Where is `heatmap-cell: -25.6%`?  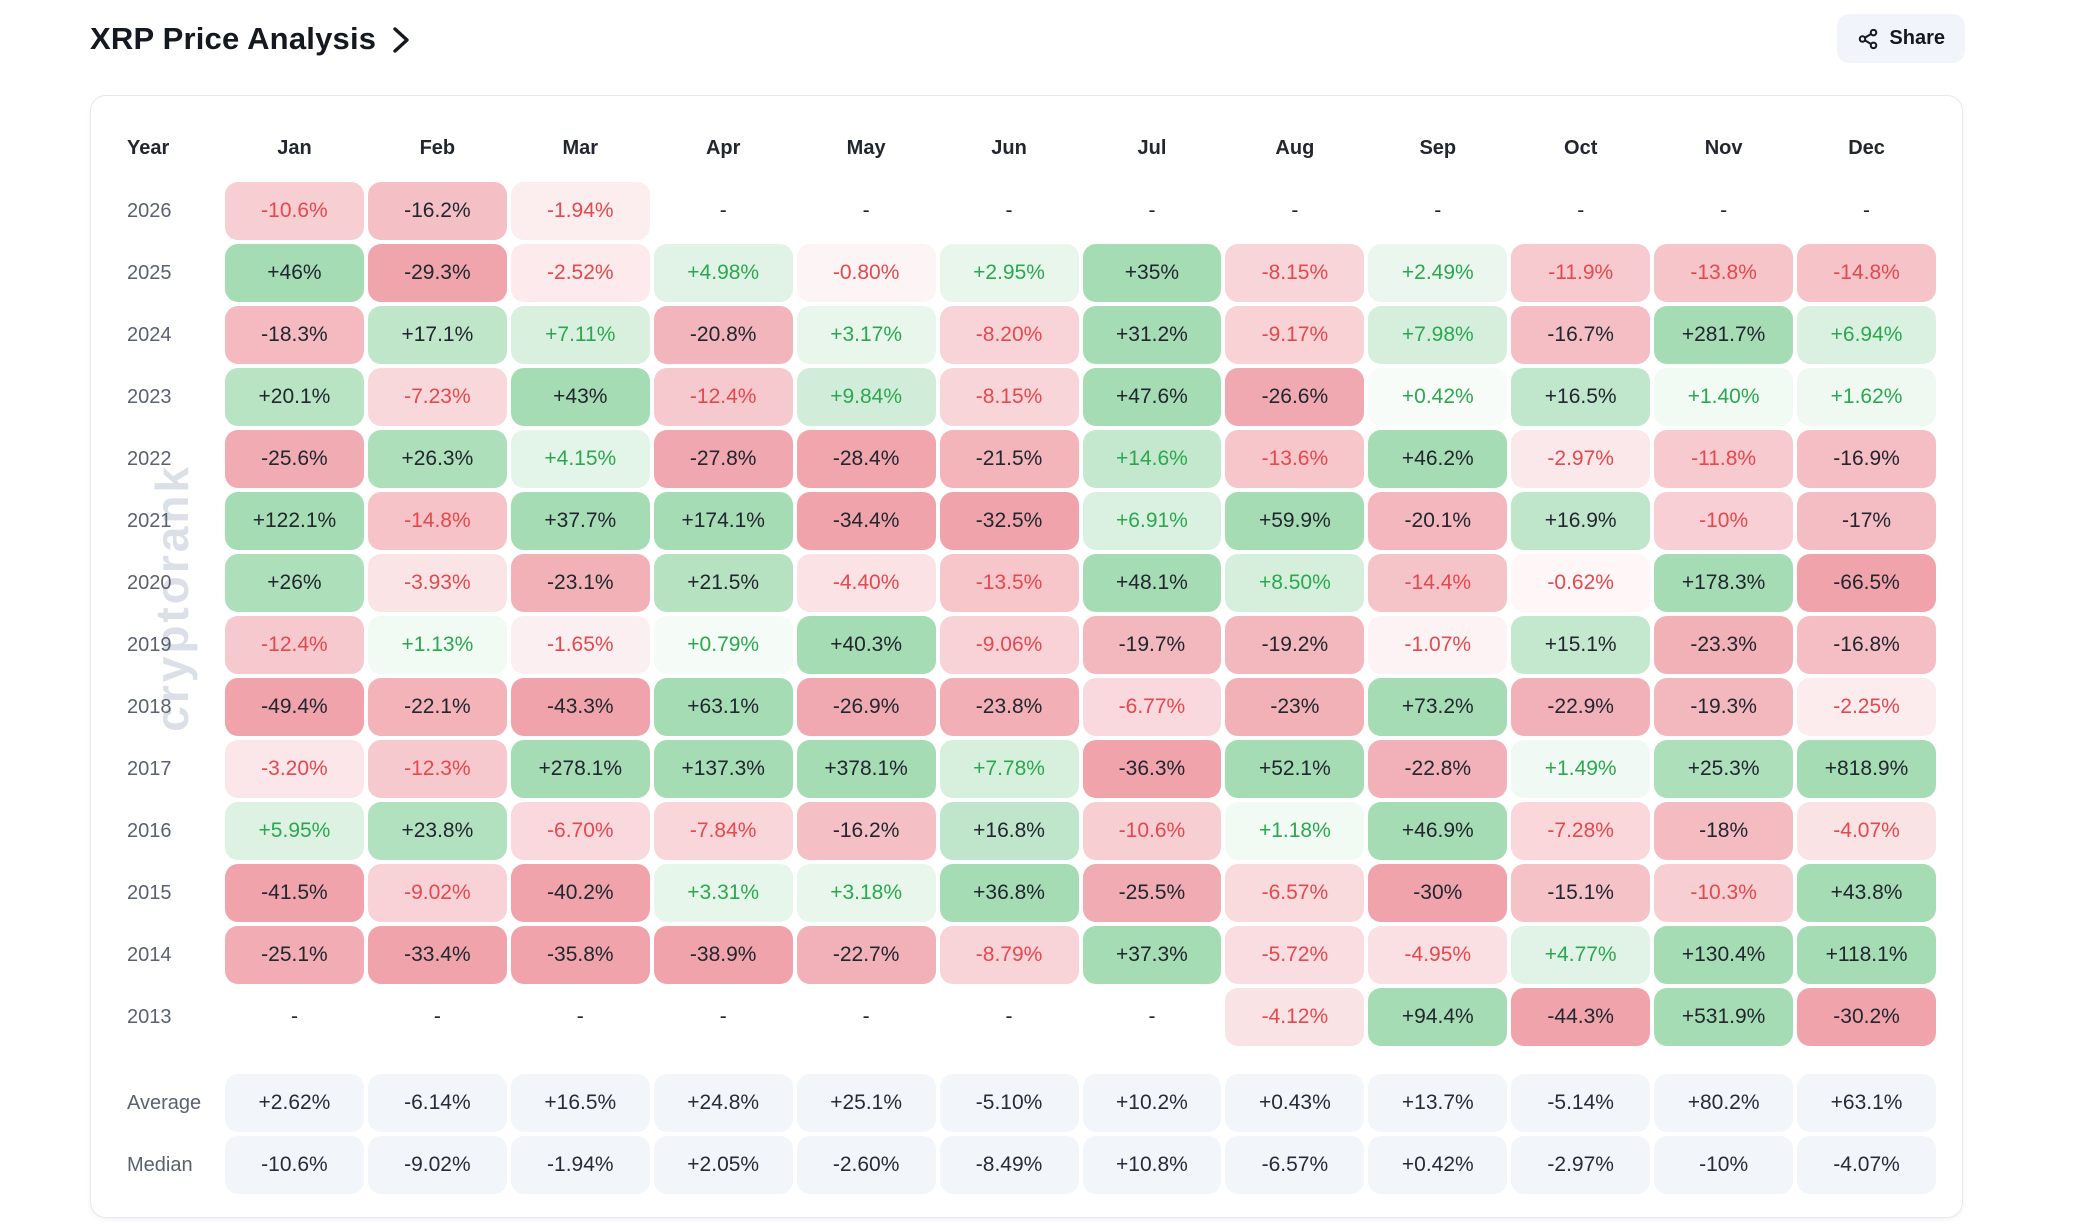
heatmap-cell: -25.6% is located at coordinates (294, 459).